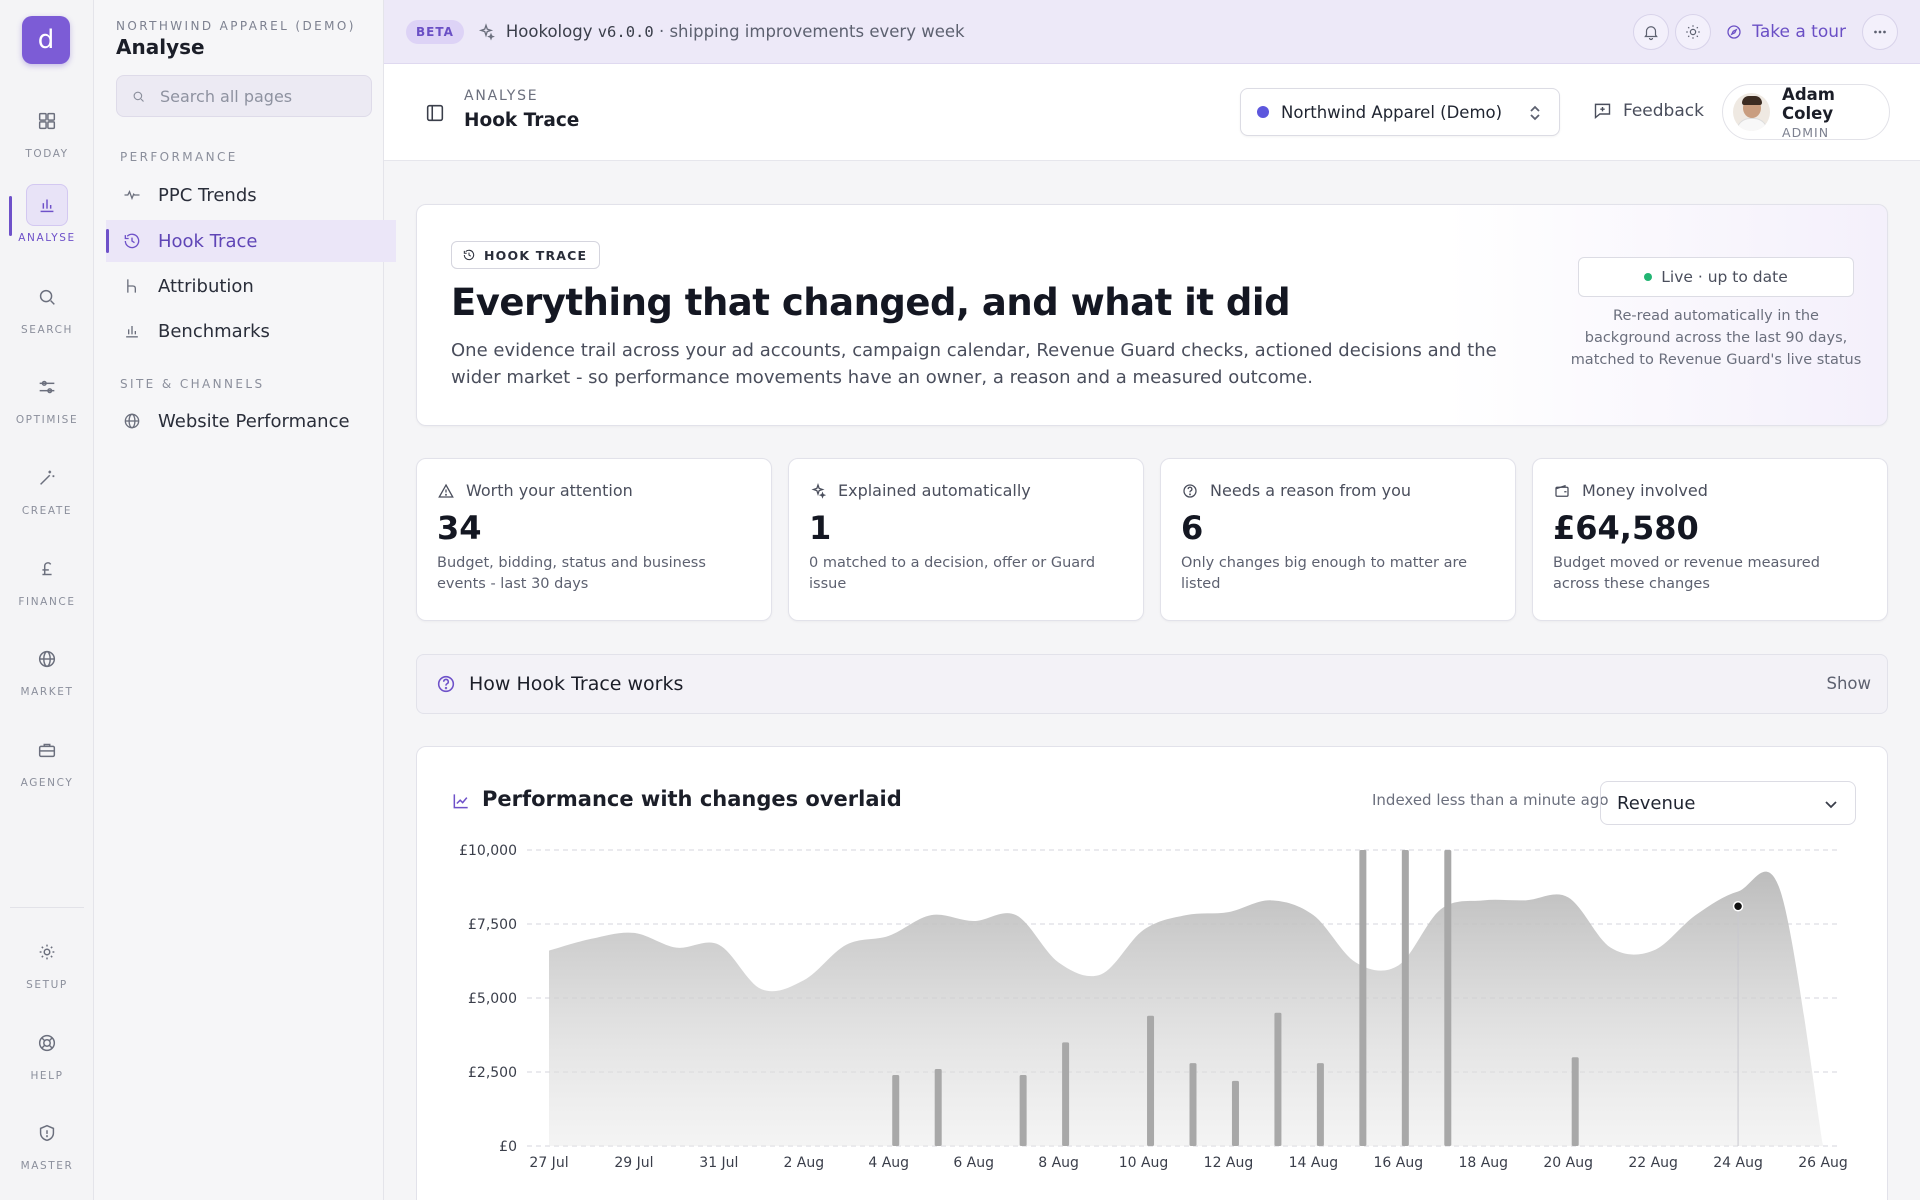  Describe the element at coordinates (522, 120) in the screenshot. I see `page-title: Hook Trace` at that location.